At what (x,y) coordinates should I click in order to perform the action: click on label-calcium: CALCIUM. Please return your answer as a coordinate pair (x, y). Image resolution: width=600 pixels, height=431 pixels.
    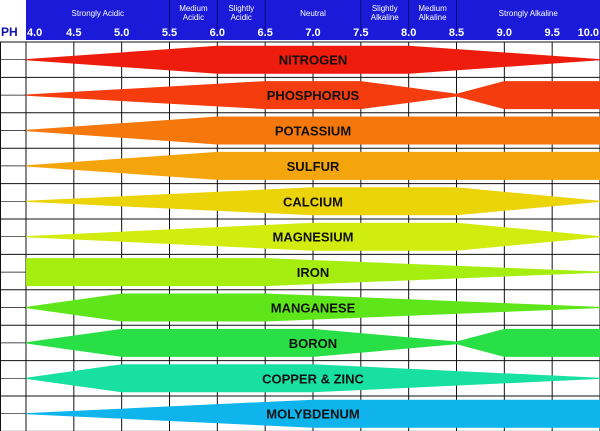
    Looking at the image, I should click on (313, 201).